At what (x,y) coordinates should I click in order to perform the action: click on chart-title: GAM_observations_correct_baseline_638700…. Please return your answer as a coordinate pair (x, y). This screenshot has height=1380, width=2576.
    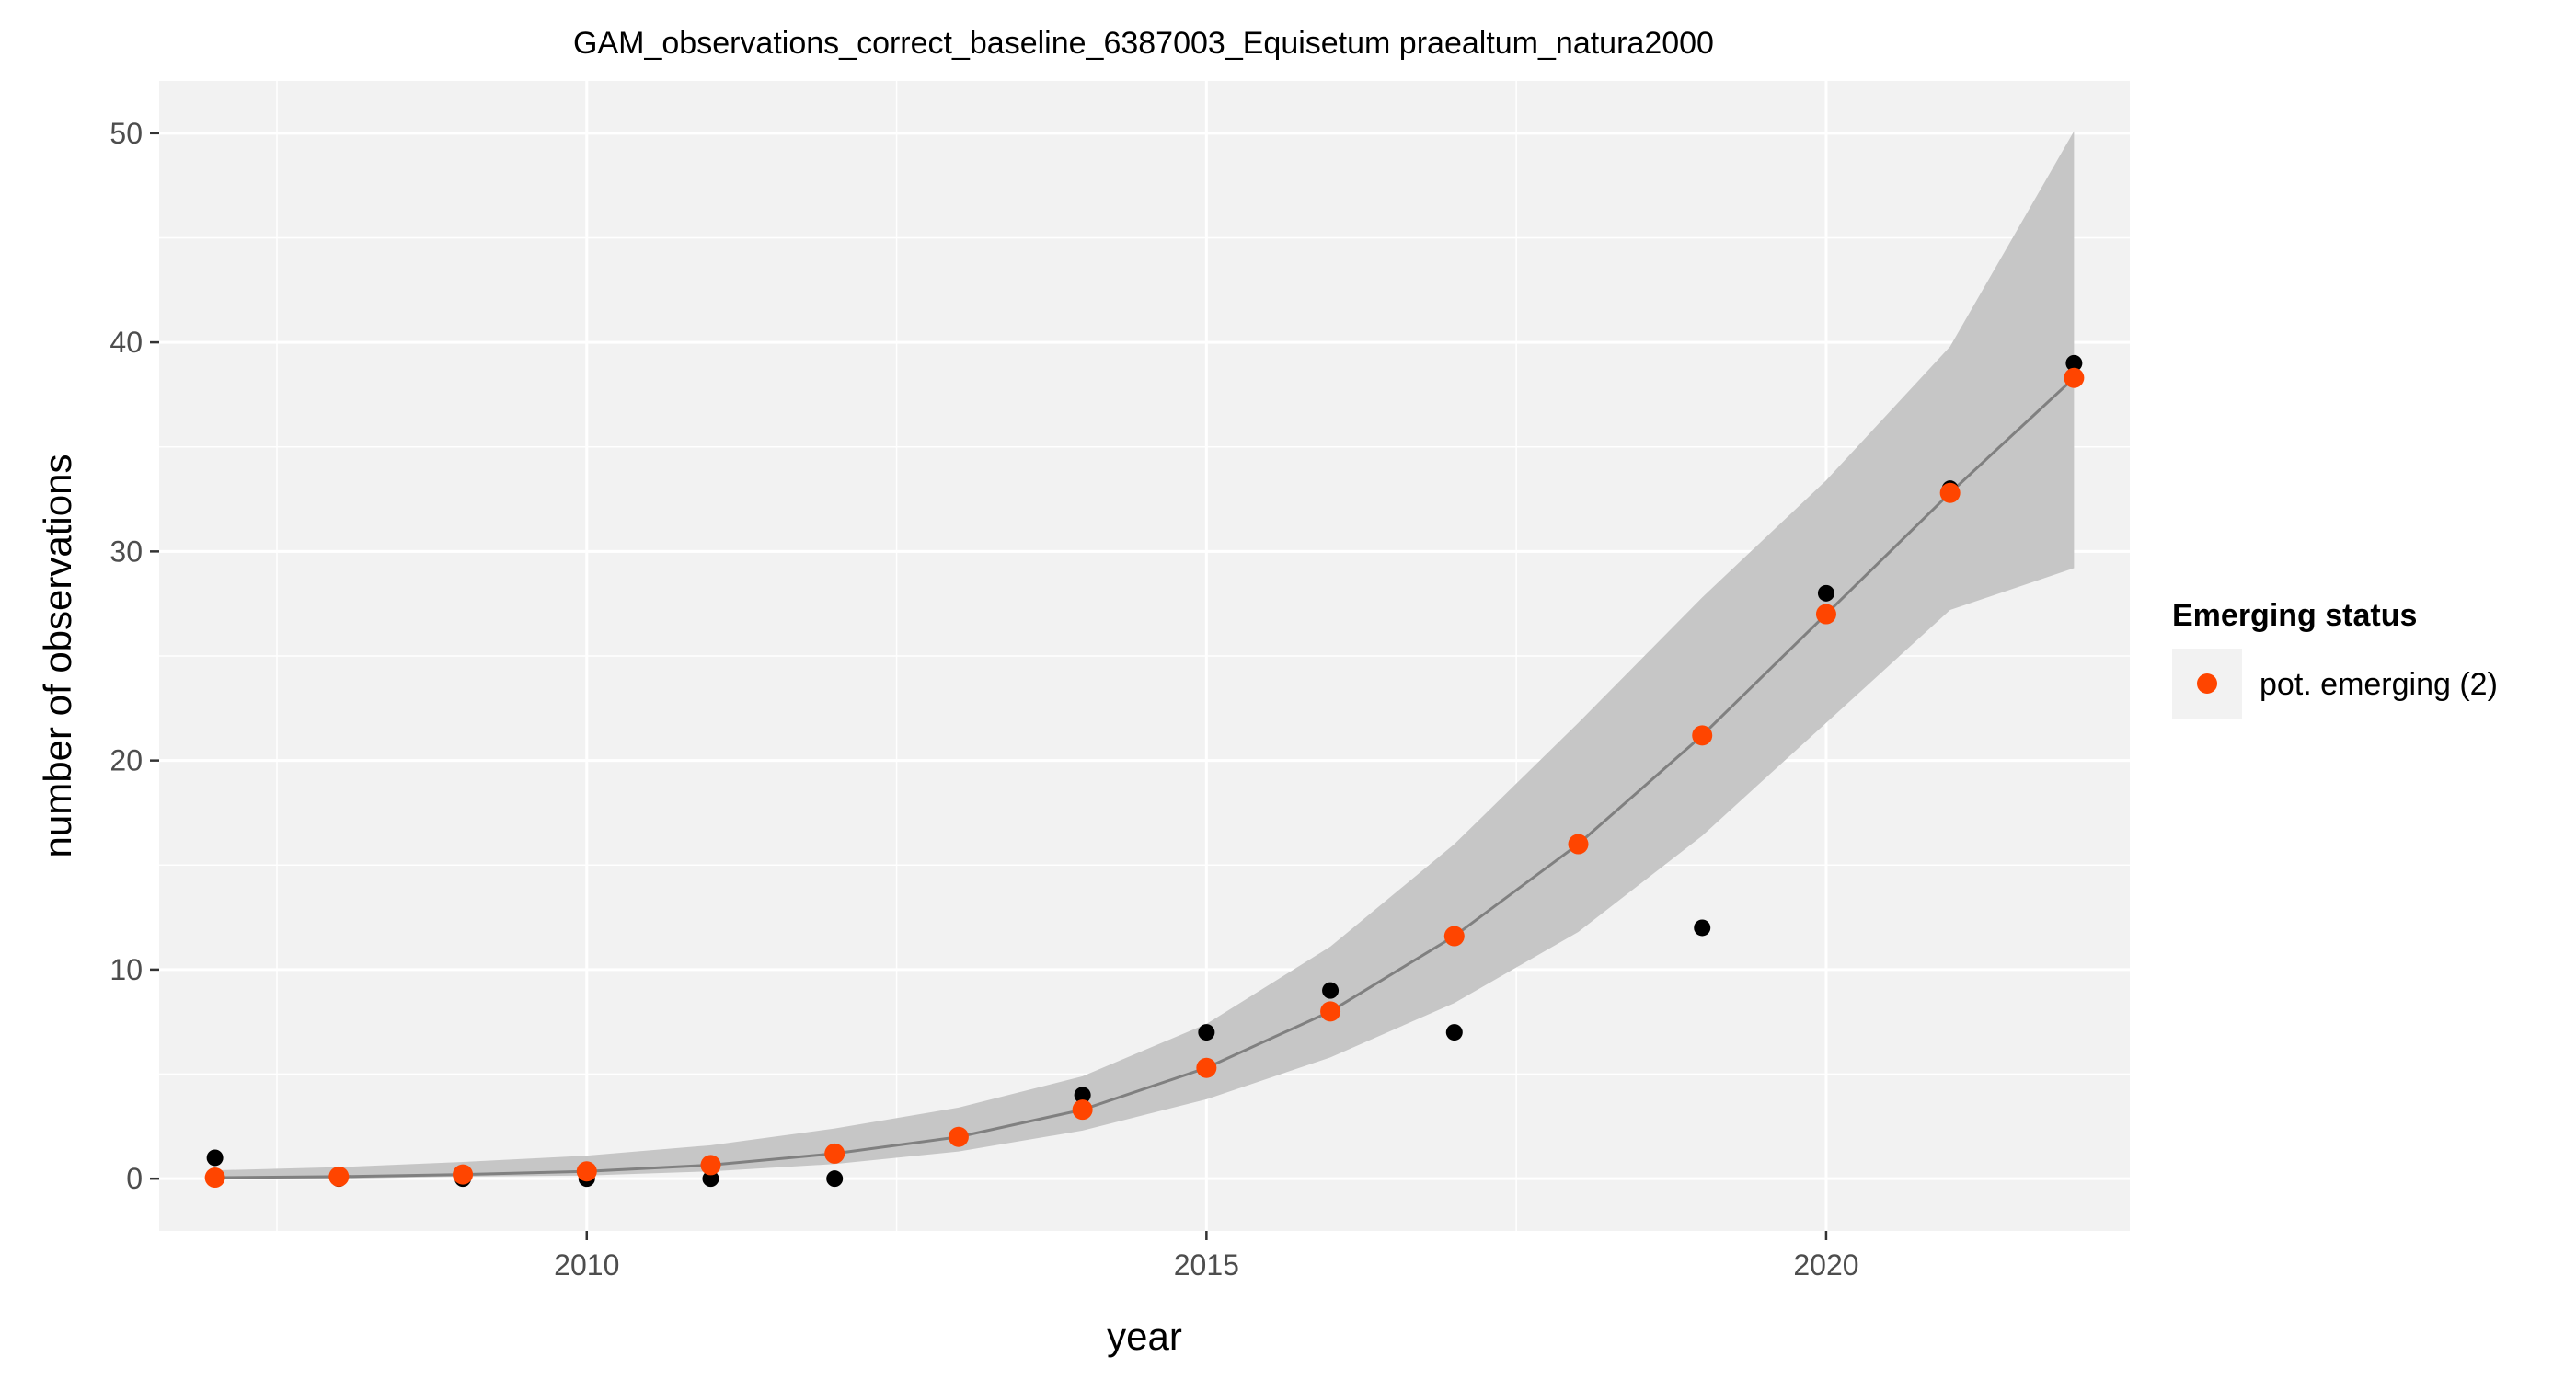
    Looking at the image, I should click on (1143, 43).